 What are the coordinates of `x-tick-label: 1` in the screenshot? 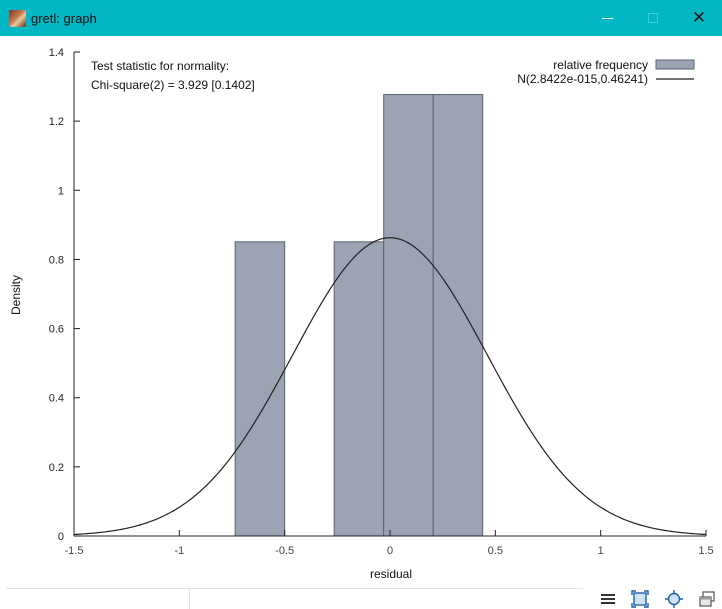 It's located at (601, 551).